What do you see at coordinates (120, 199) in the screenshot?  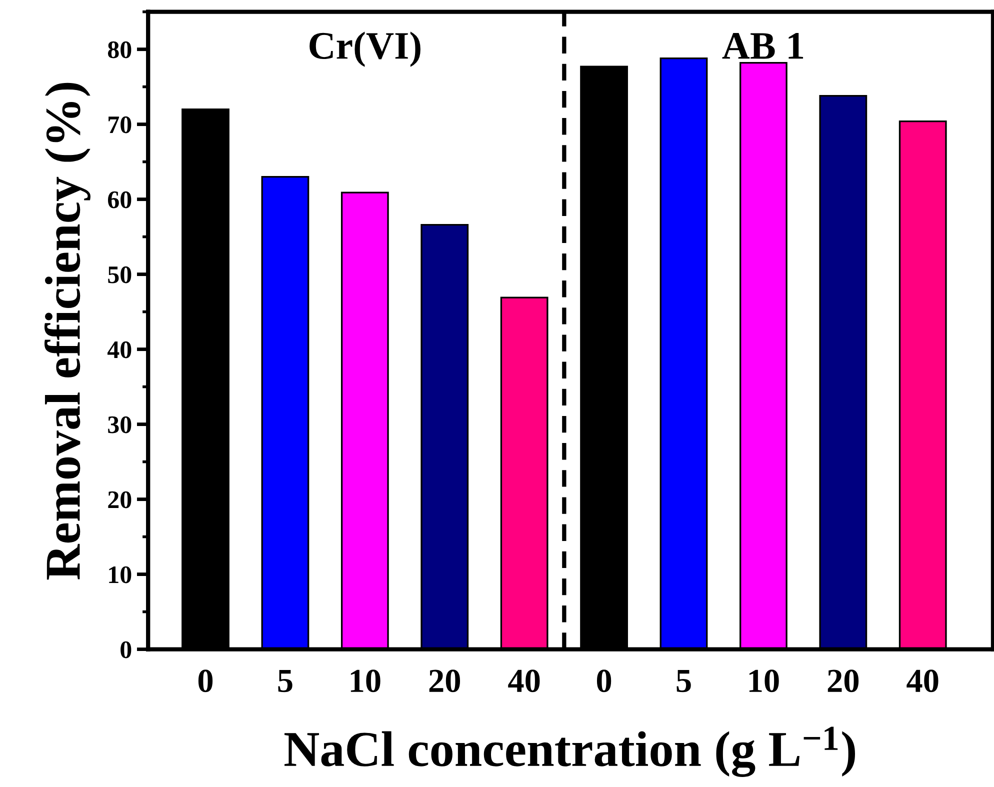 I see `y-tick-label: 60` at bounding box center [120, 199].